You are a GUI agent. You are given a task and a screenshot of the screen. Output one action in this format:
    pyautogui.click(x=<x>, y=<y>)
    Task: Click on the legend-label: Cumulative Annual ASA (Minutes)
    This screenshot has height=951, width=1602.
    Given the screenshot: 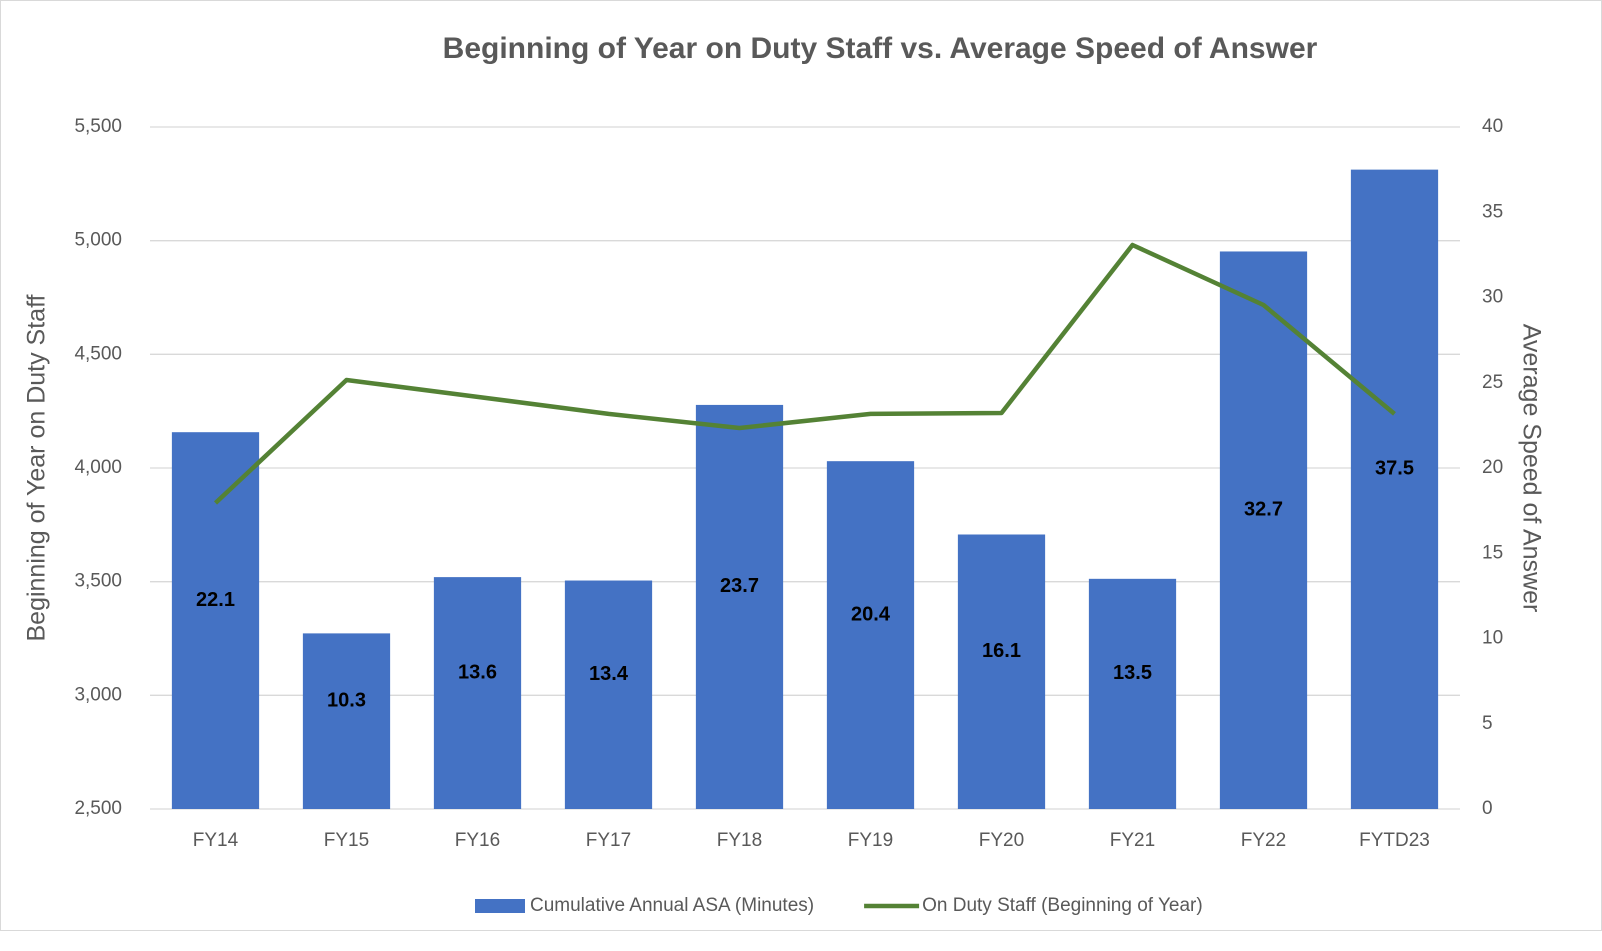 What is the action you would take?
    pyautogui.click(x=672, y=905)
    